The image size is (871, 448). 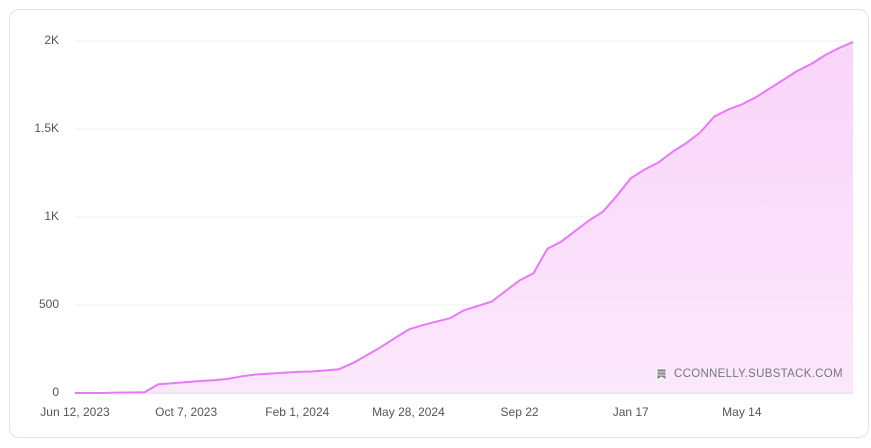 What do you see at coordinates (55, 392) in the screenshot?
I see `y-tick-label: 0` at bounding box center [55, 392].